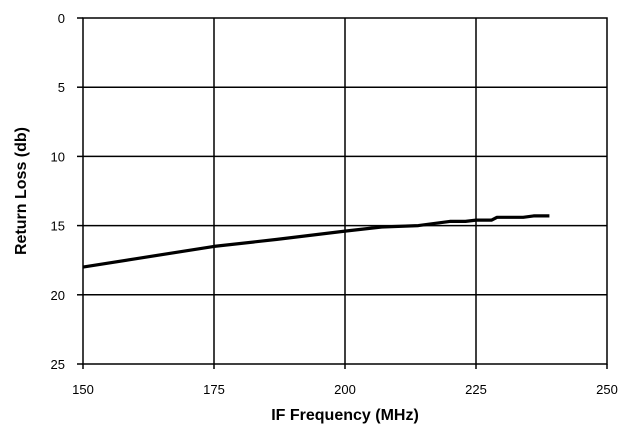 The image size is (622, 427). What do you see at coordinates (61, 87) in the screenshot?
I see `y-tick-label-1: 5` at bounding box center [61, 87].